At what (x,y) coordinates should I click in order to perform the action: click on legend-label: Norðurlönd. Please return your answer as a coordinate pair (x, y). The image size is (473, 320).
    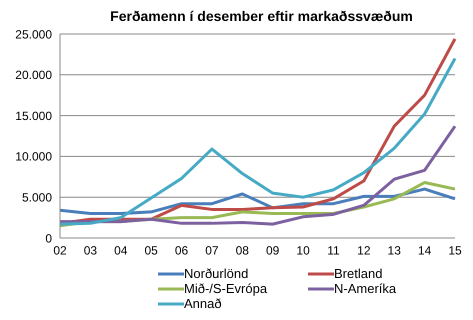
    Looking at the image, I should click on (216, 273).